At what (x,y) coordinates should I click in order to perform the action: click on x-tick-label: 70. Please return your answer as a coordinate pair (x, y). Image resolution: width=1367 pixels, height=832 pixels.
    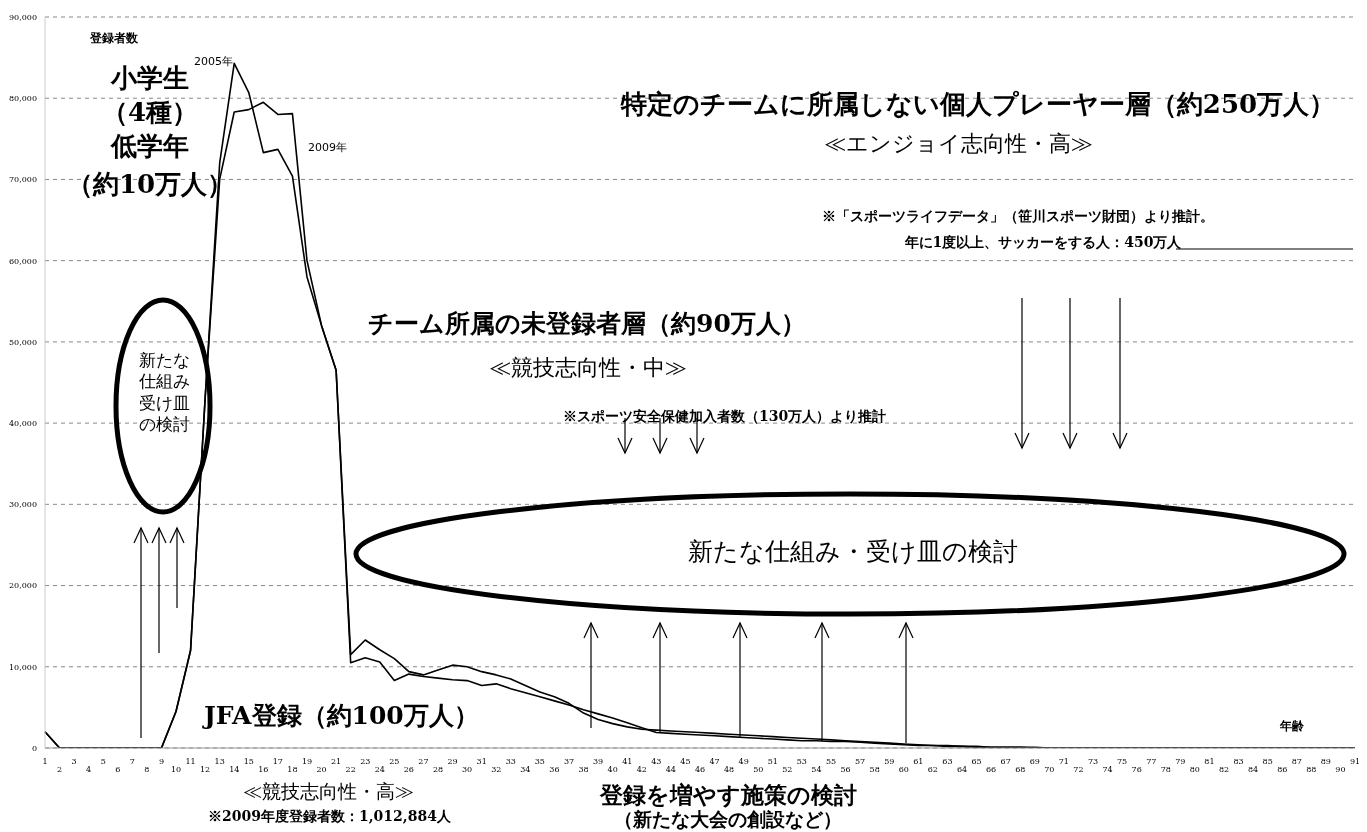
    Looking at the image, I should click on (1049, 769).